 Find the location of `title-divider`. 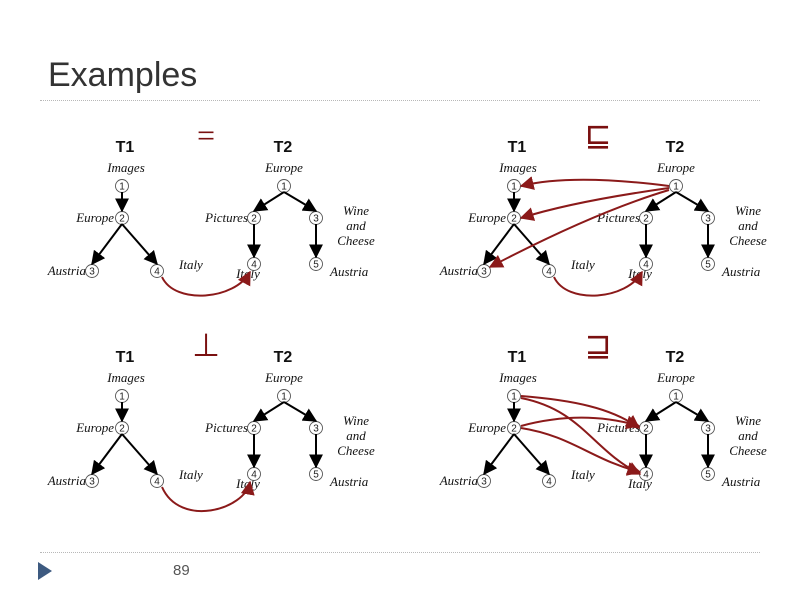

title-divider is located at coordinates (400, 100).